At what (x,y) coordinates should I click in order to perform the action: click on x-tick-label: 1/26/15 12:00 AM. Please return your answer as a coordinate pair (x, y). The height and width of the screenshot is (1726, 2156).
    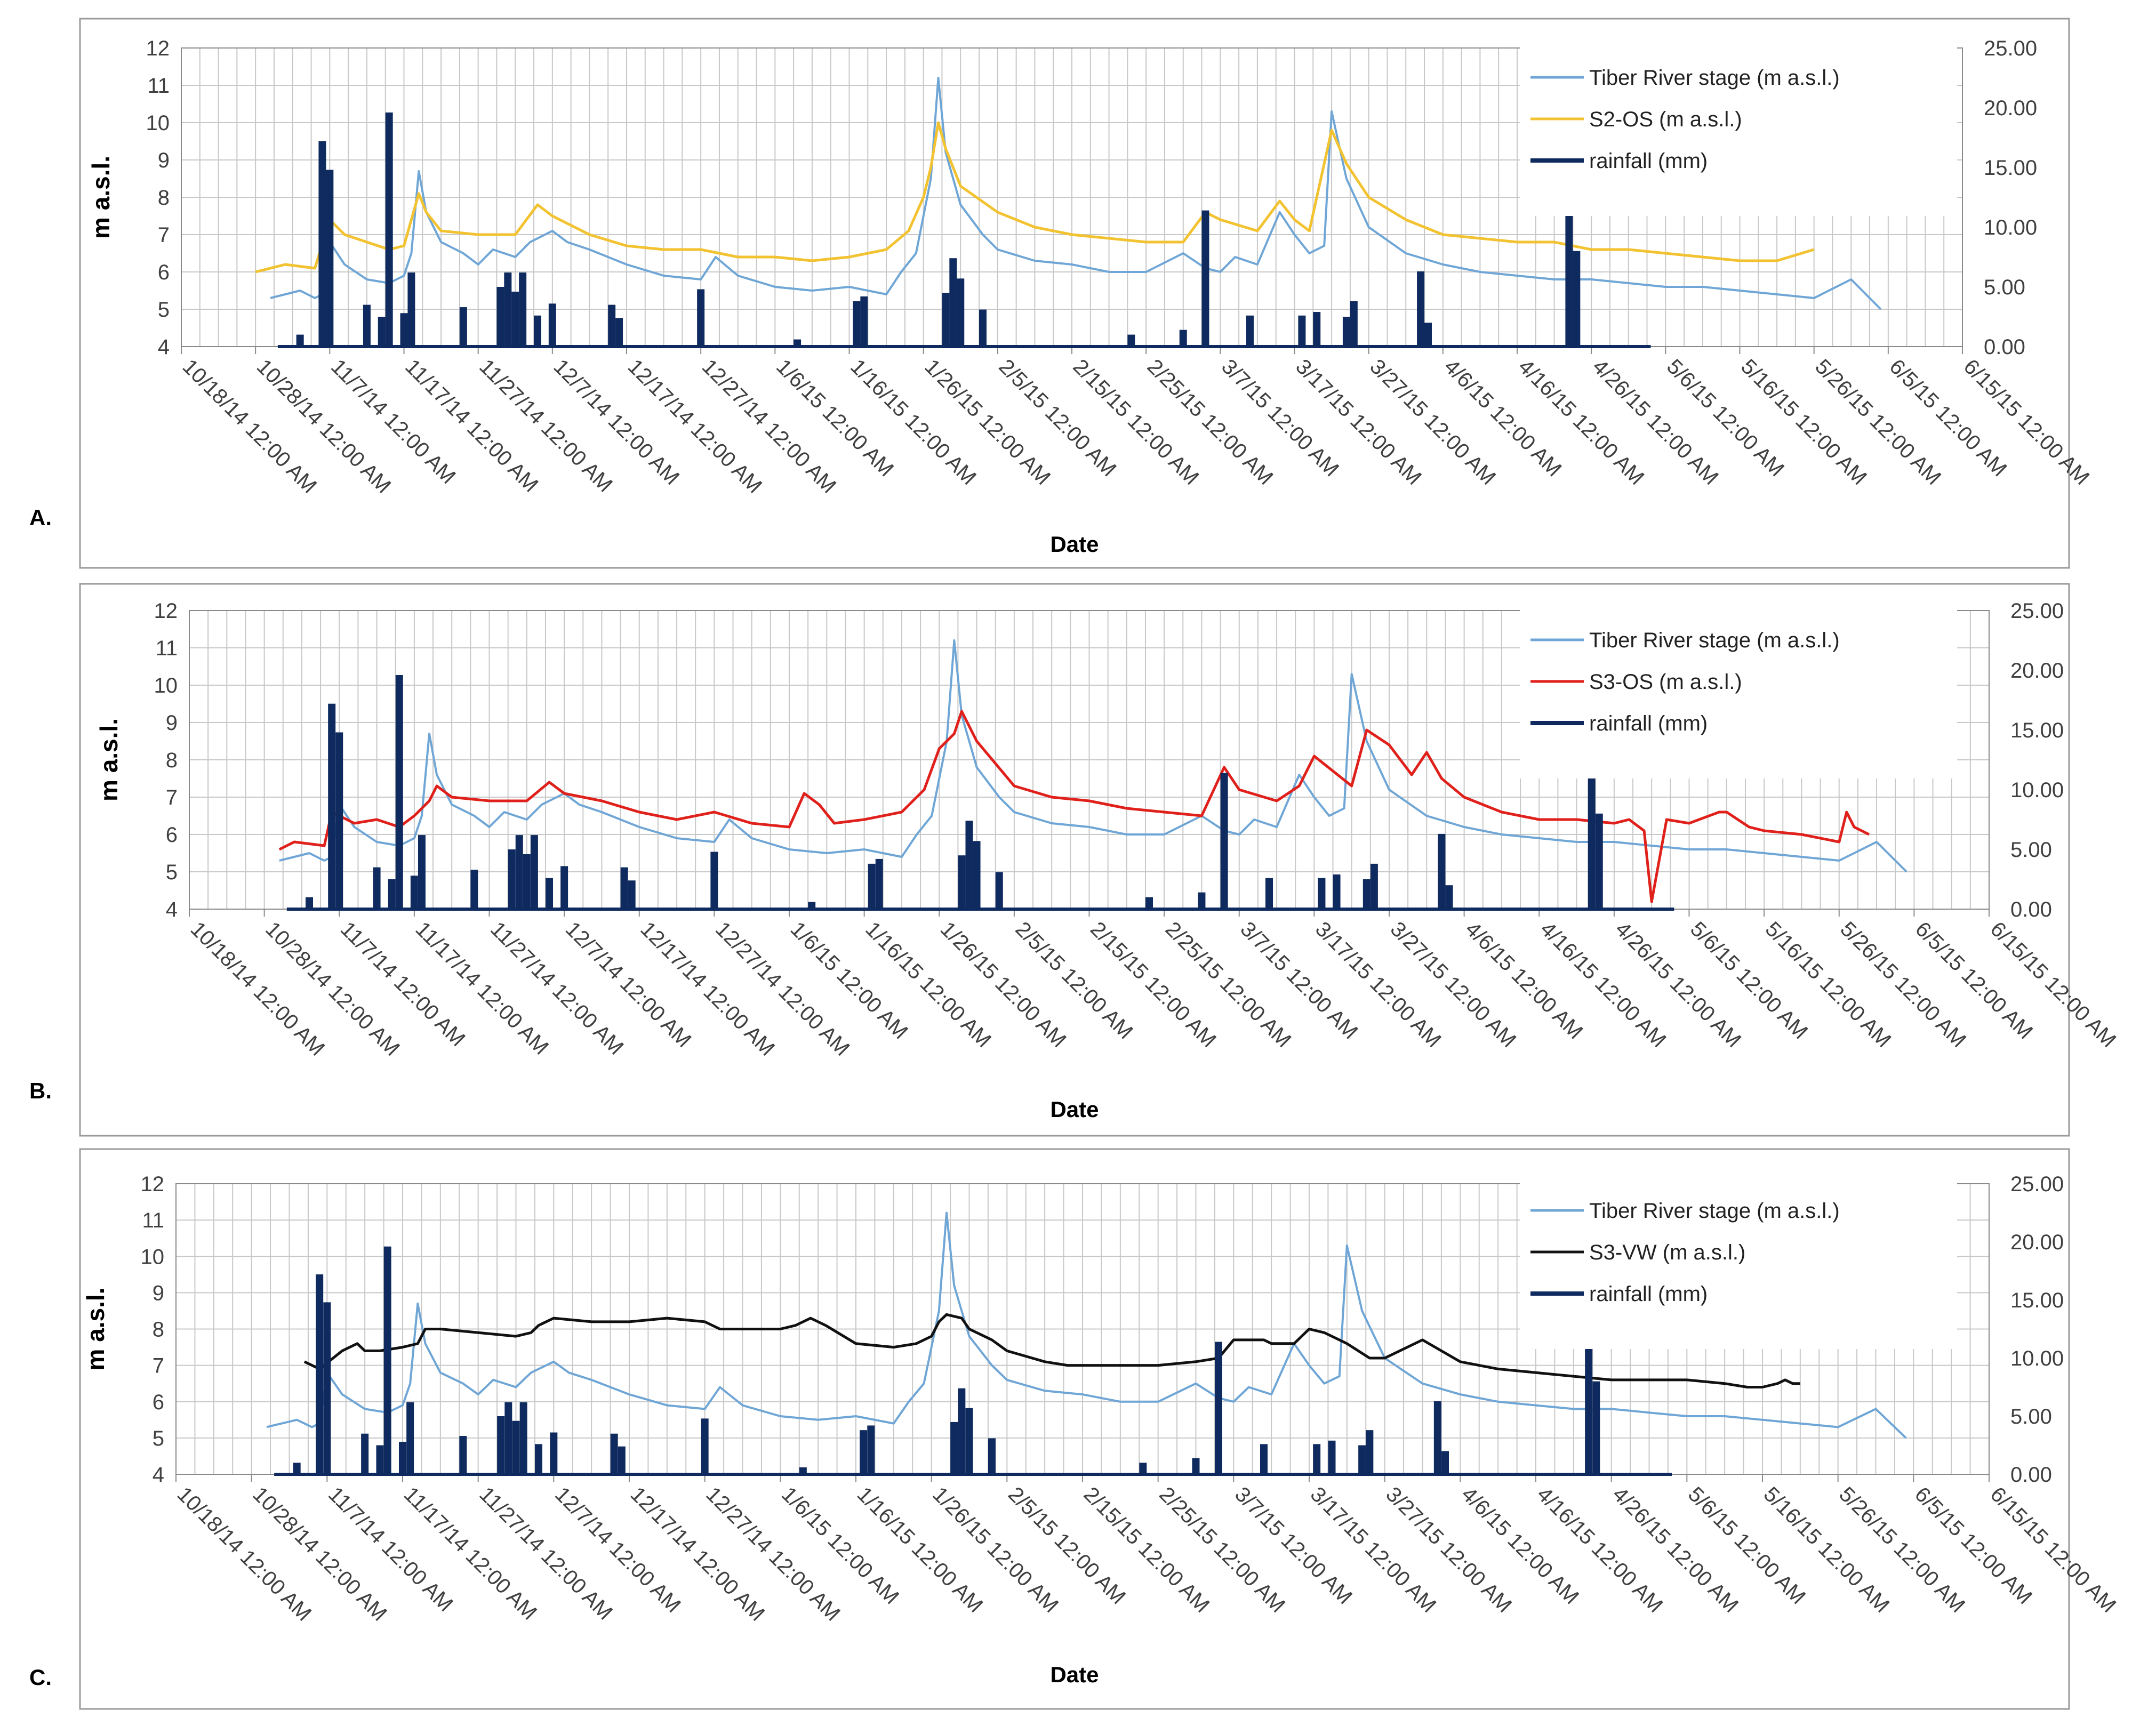
    Looking at the image, I should click on (987, 422).